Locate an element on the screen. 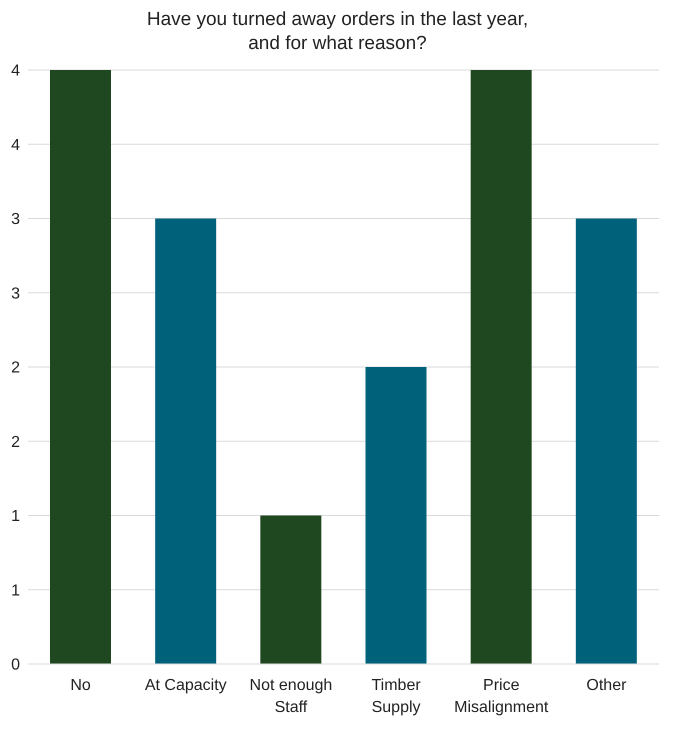  x-tick-label: At Capacity is located at coordinates (185, 685).